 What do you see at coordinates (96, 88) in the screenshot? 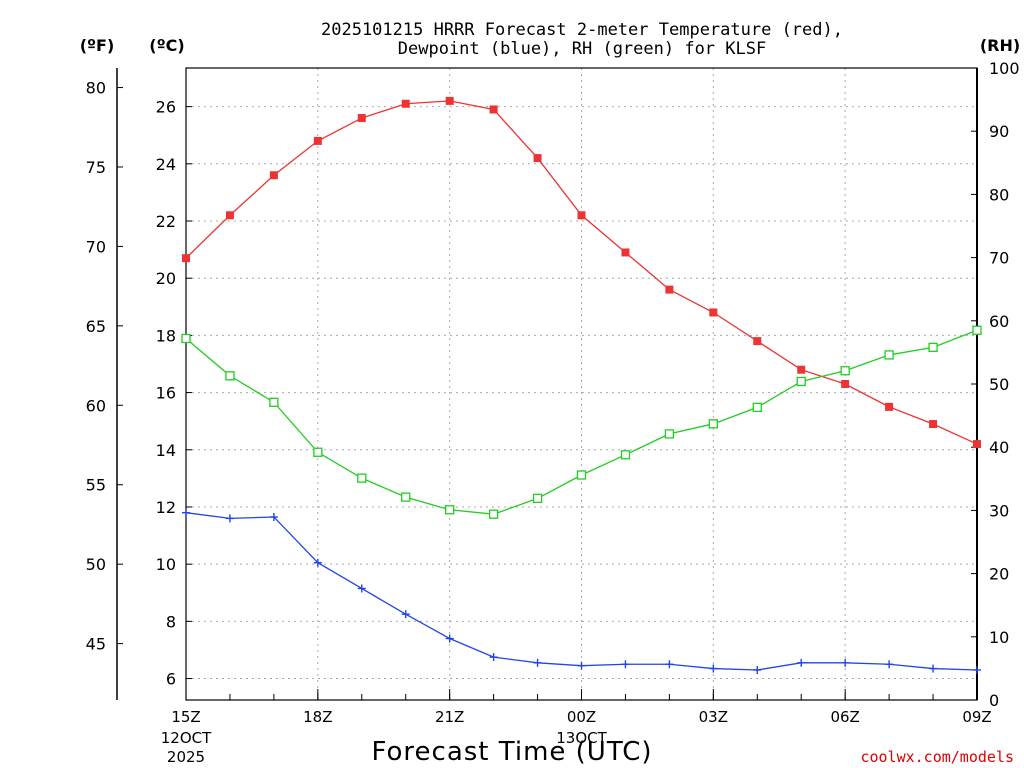
I see `fahrenheit-tick-label: 80` at bounding box center [96, 88].